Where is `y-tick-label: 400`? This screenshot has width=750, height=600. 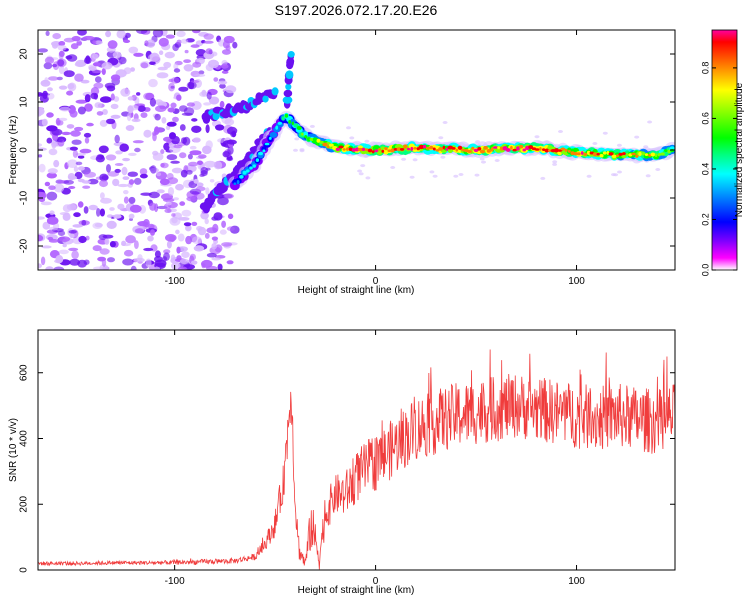
y-tick-label: 400 is located at coordinates (24, 438).